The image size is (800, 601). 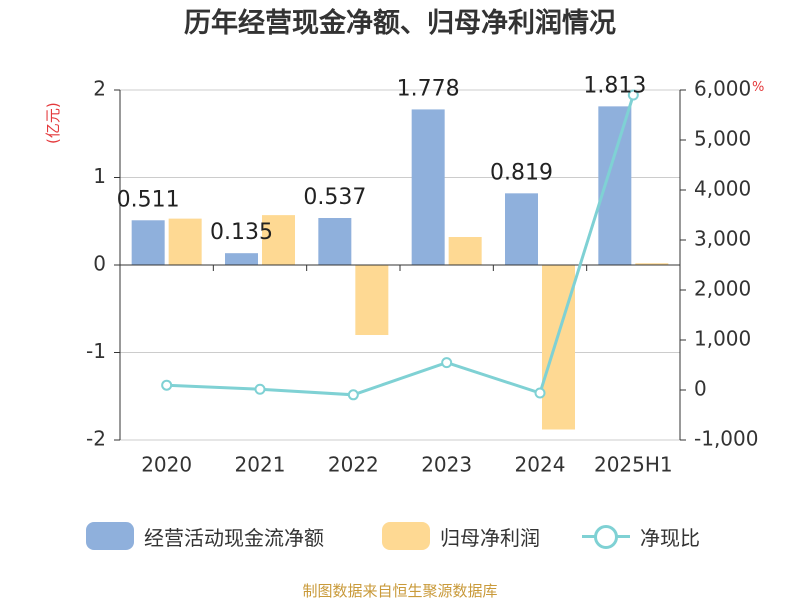 I want to click on left-tick-label: 2, so click(x=99, y=89).